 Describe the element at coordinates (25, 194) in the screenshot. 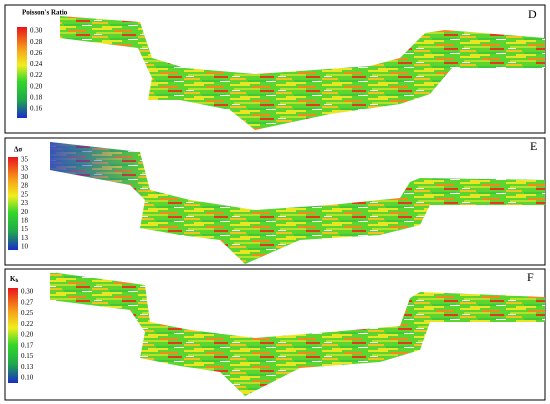

I see `colorbar-tick-label: 25` at that location.